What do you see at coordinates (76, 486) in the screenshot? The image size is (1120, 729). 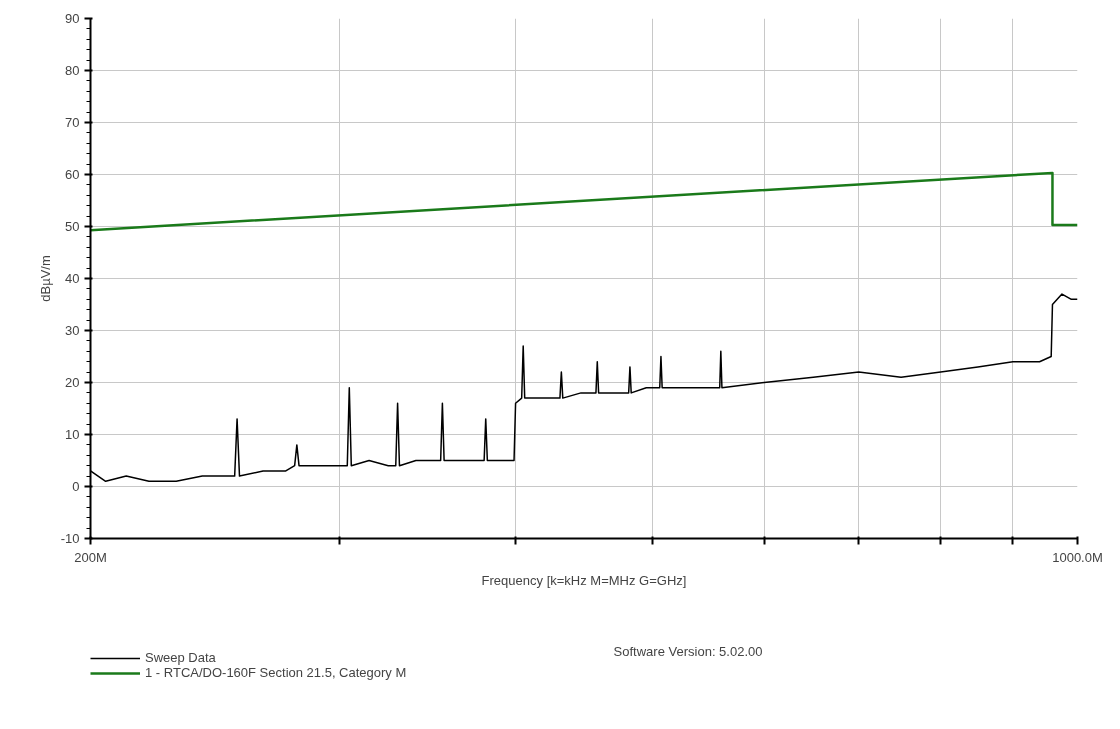 I see `y-tick-label: 0` at bounding box center [76, 486].